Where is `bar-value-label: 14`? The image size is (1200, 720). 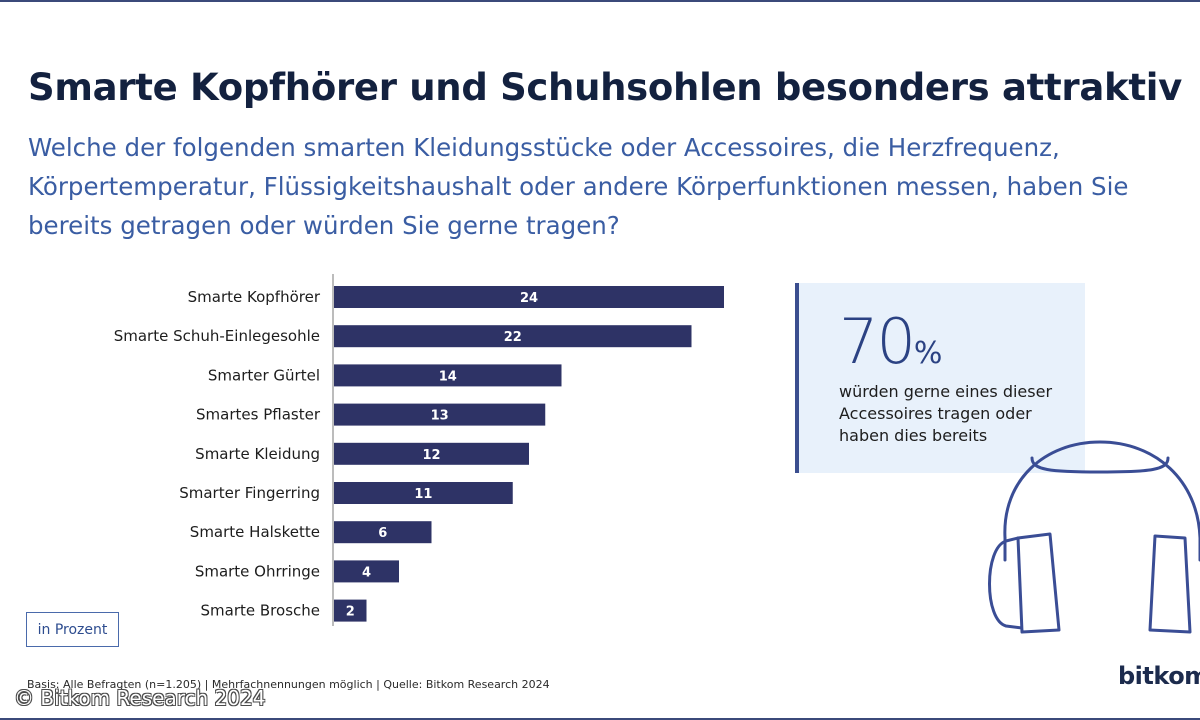 bar-value-label: 14 is located at coordinates (448, 376).